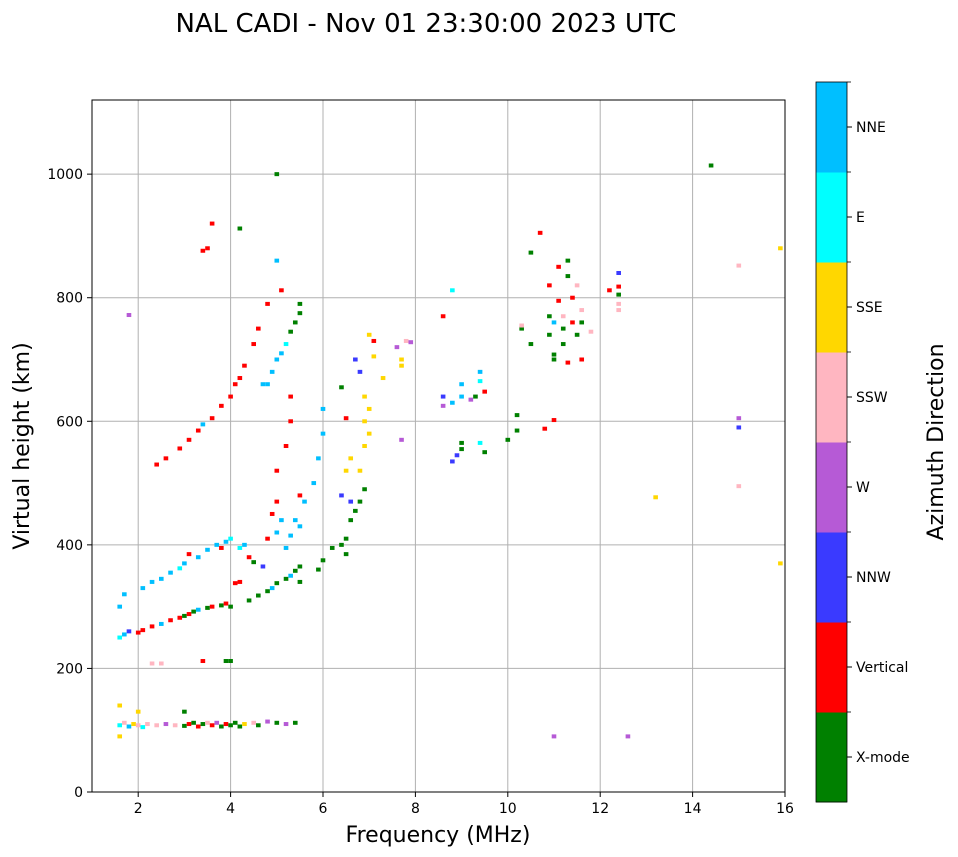 The image size is (958, 857). Describe the element at coordinates (831, 577) in the screenshot. I see `colorbar-segment-nnw` at that location.